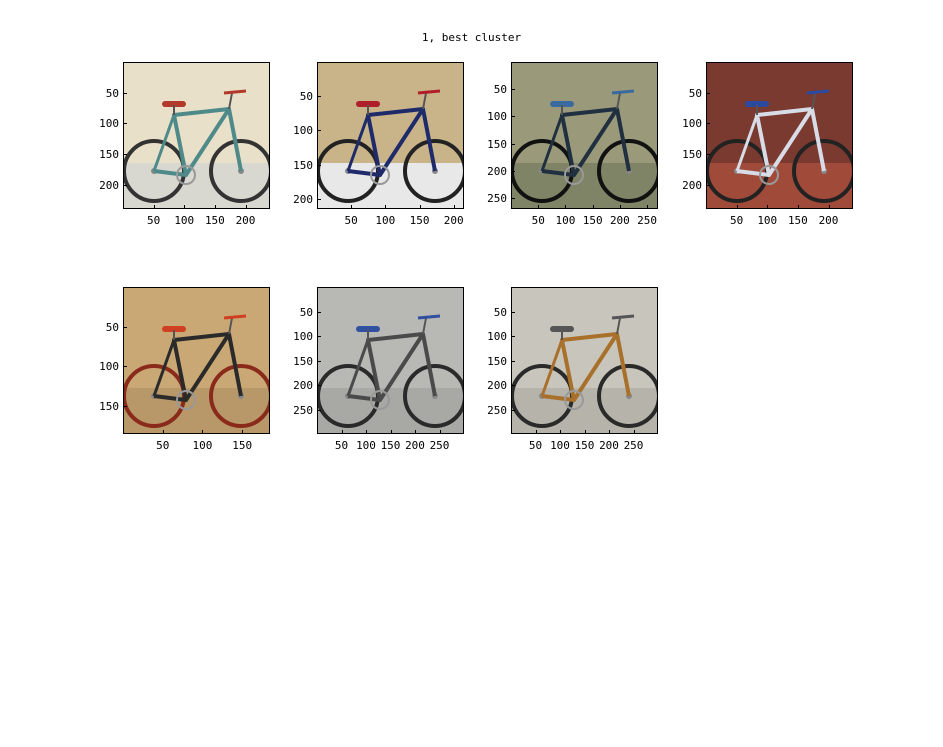 This screenshot has height=747, width=943. I want to click on figure-title: 1, best cluster, so click(471, 37).